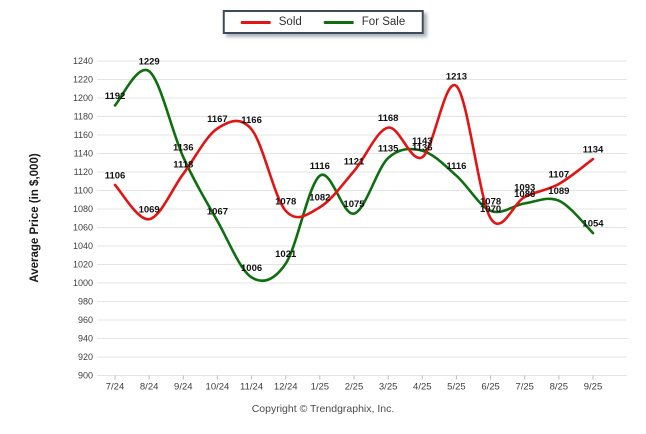  I want to click on y-tick-label: 1060, so click(83, 228).